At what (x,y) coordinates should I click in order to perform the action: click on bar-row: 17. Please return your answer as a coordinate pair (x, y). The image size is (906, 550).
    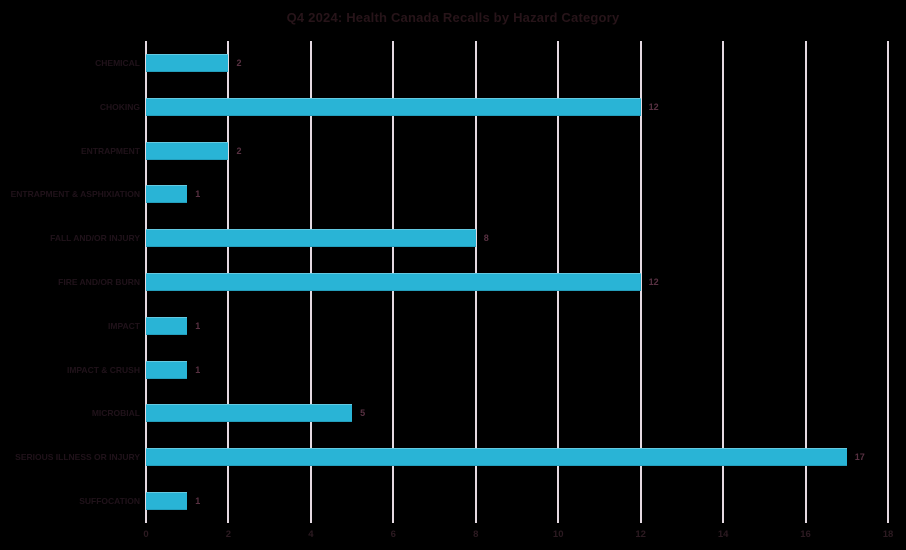
    Looking at the image, I should click on (517, 457).